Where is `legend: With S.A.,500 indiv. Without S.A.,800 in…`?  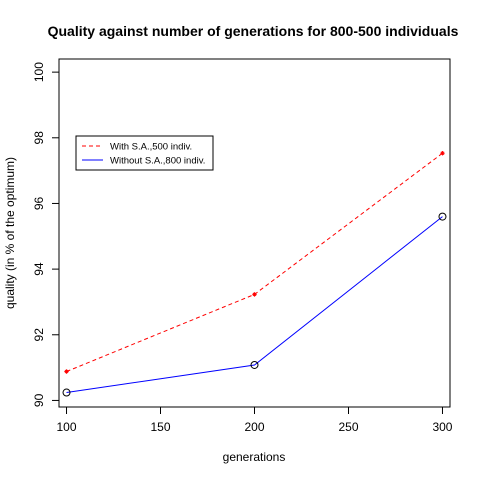
legend: With S.A.,500 indiv. Without S.A.,800 in… is located at coordinates (144, 153).